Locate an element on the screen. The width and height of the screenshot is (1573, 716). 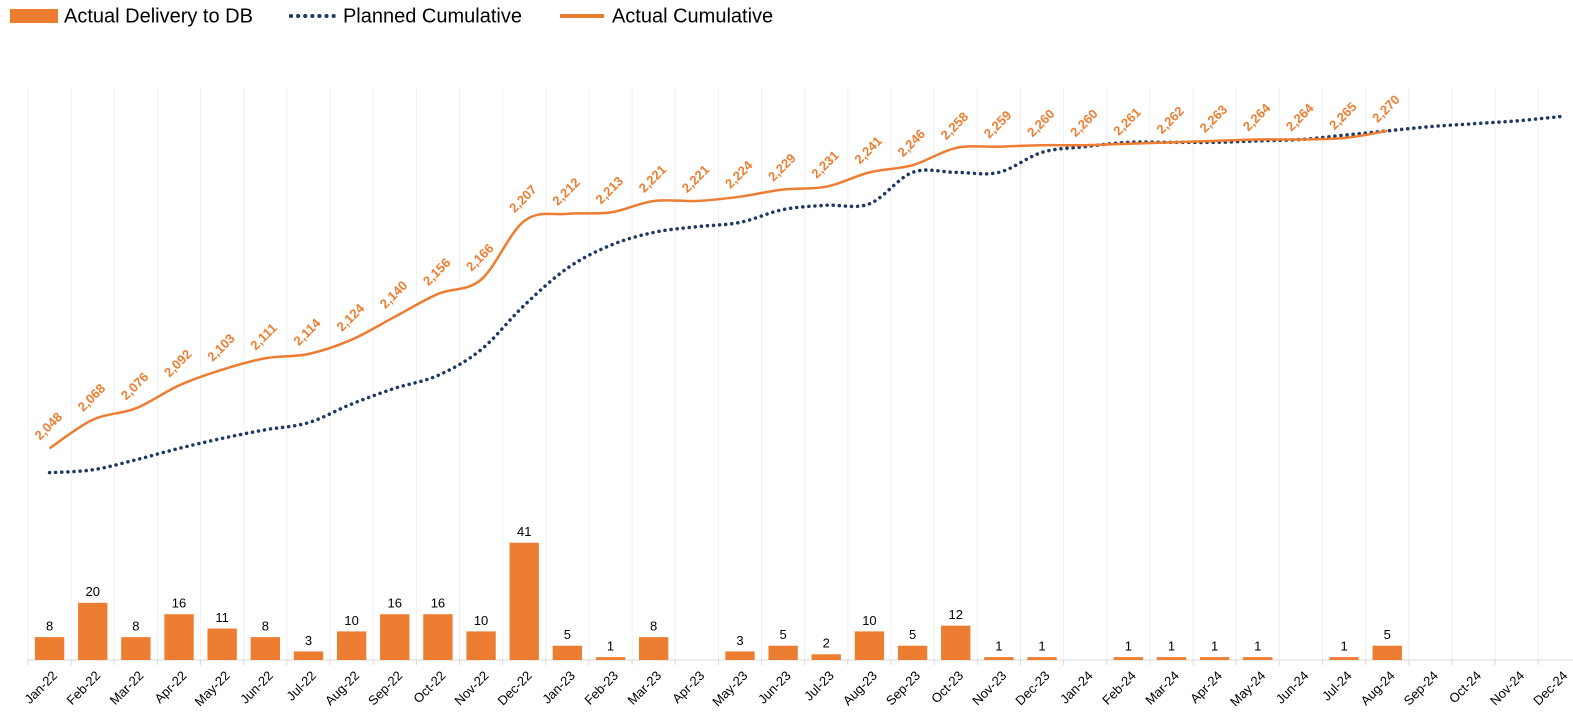
line-label: 2,140 is located at coordinates (394, 295).